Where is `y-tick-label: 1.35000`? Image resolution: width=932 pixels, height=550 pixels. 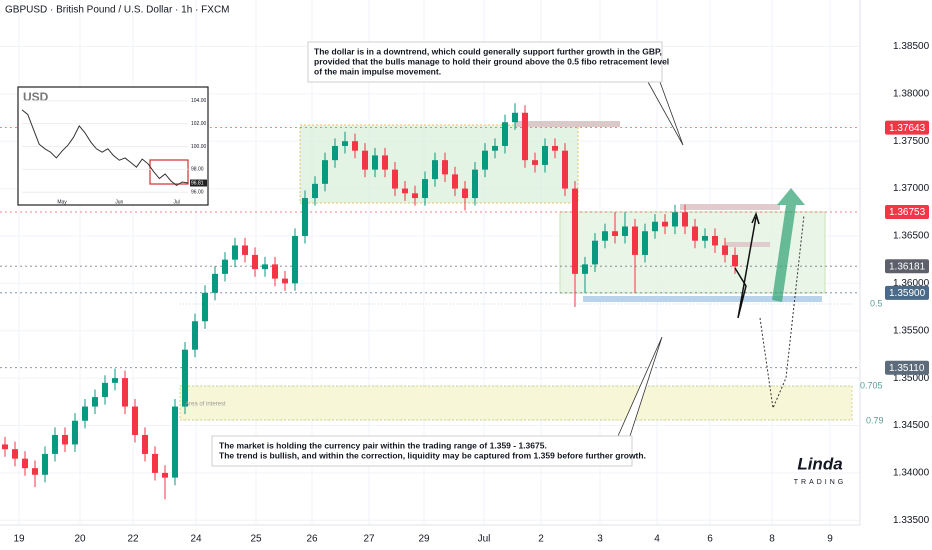
y-tick-label: 1.35000 is located at coordinates (911, 378).